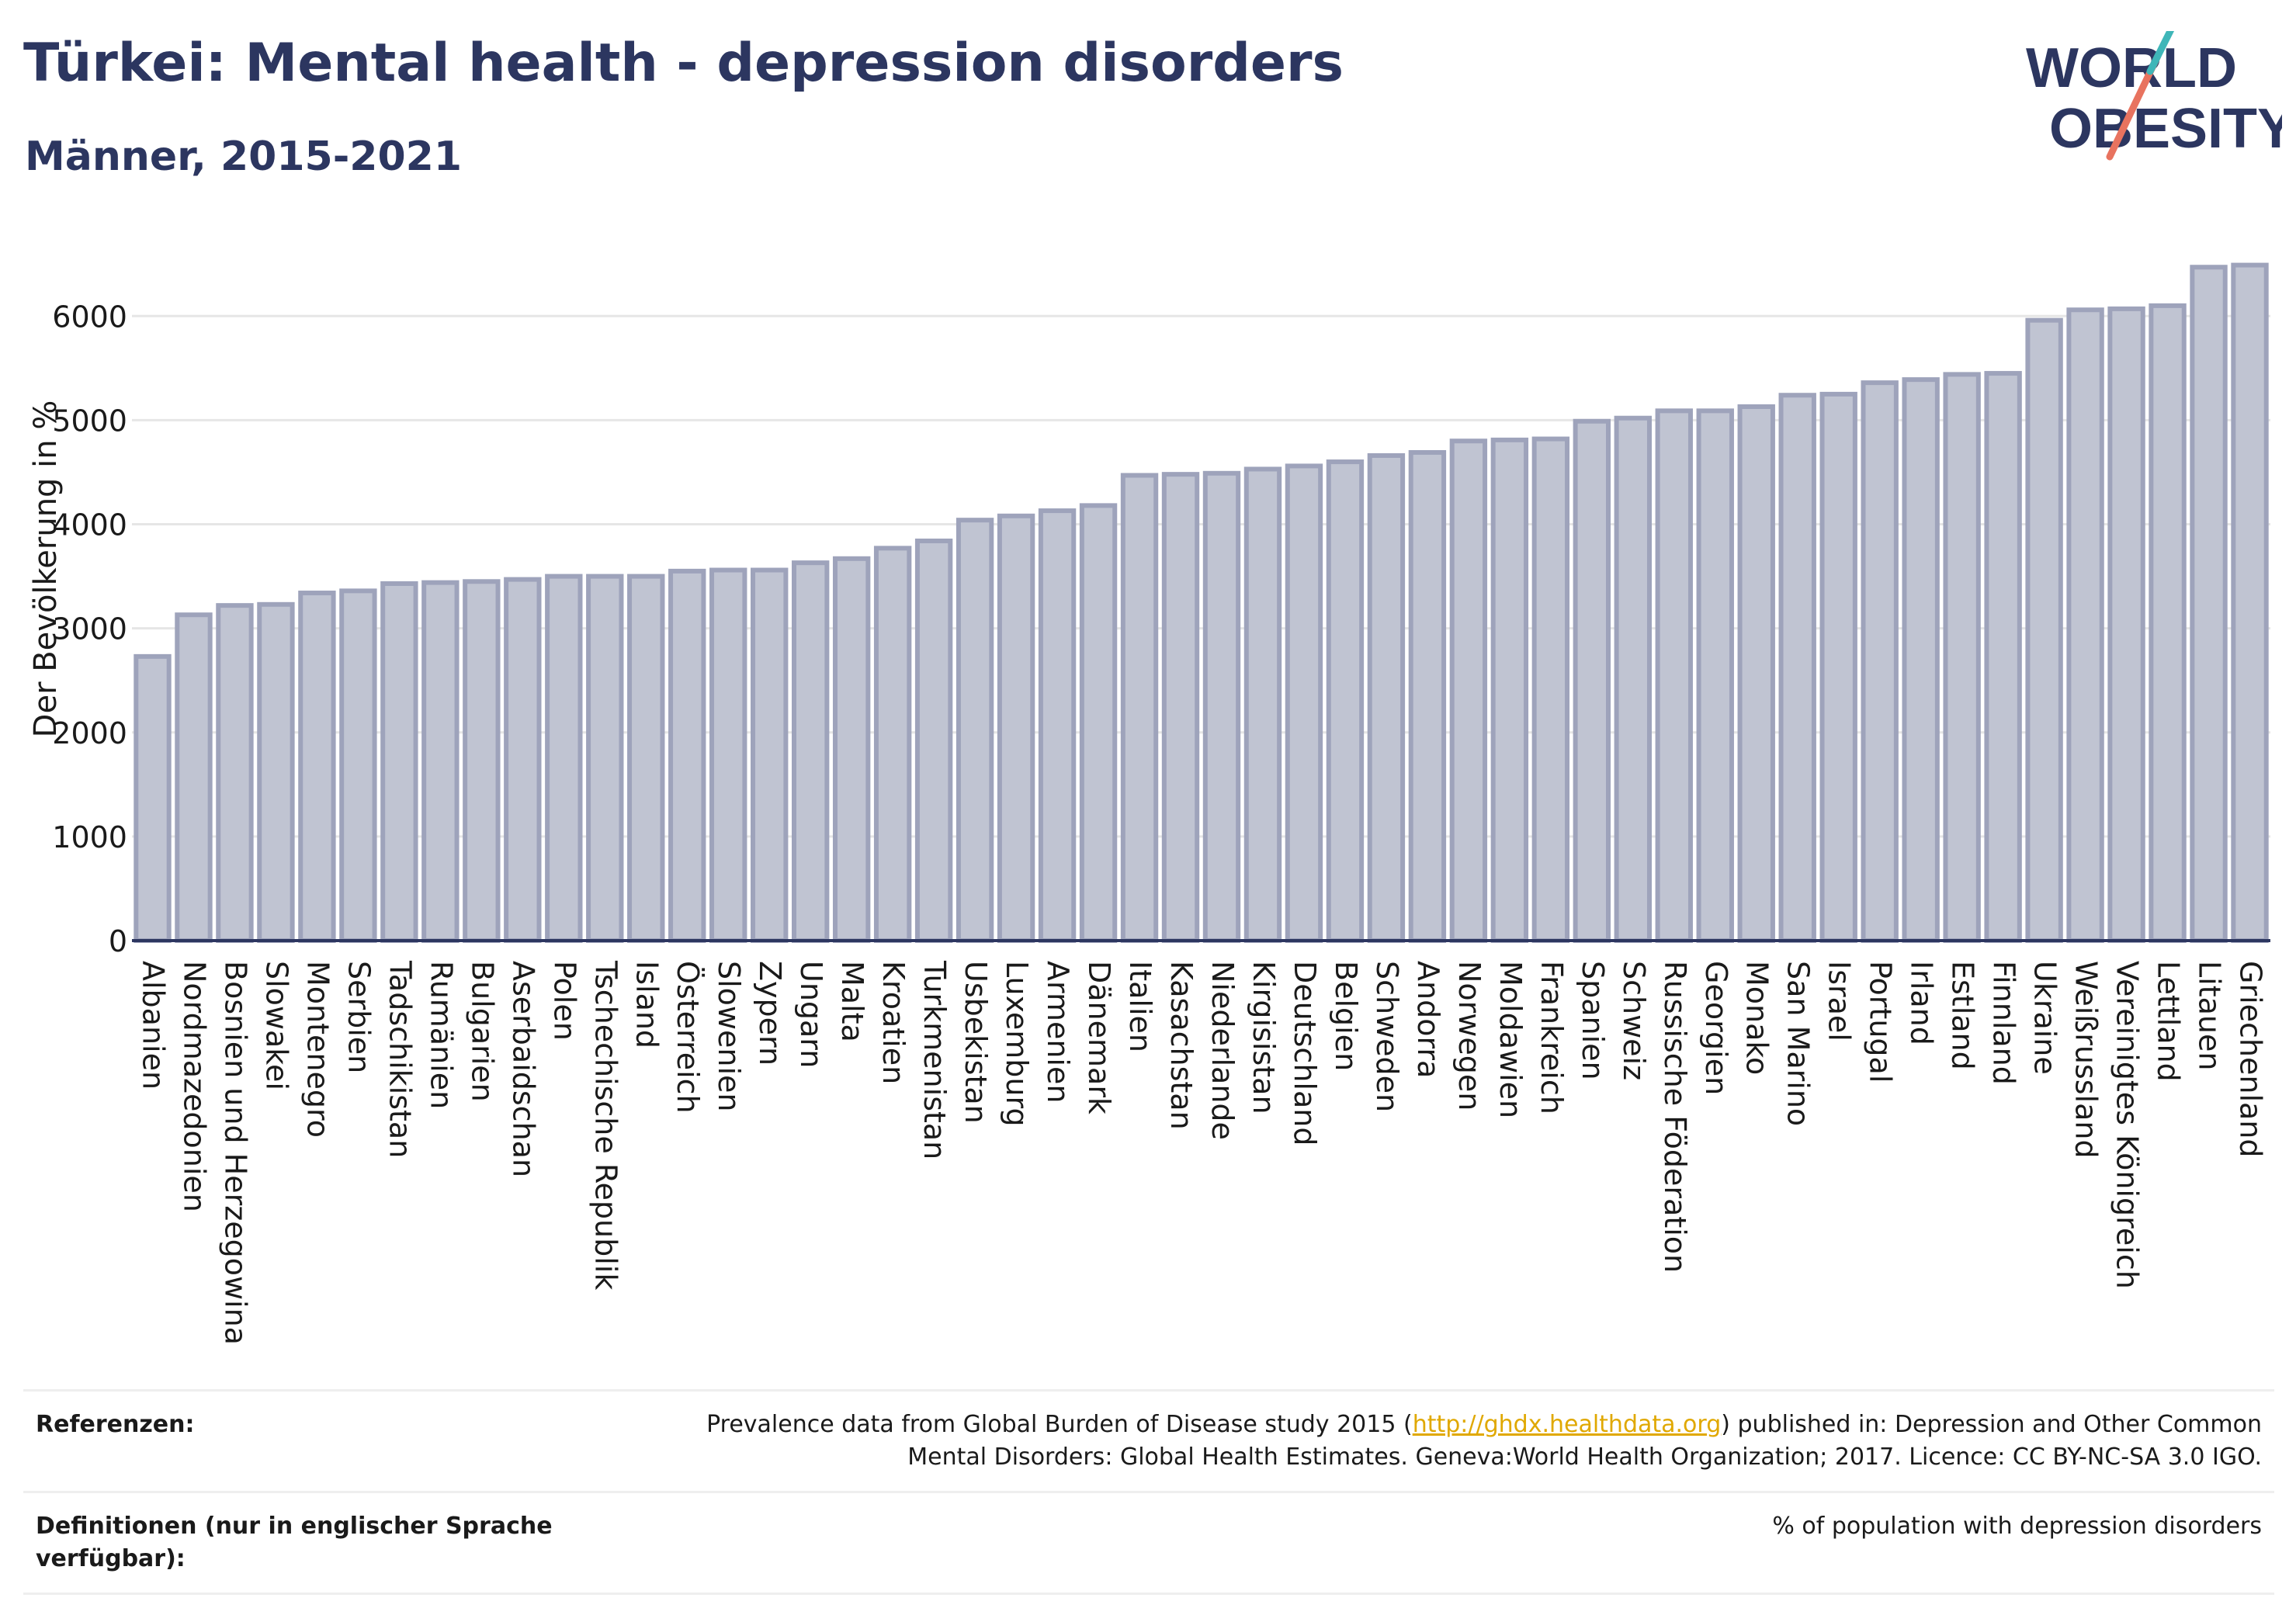 The width and height of the screenshot is (2296, 1622). I want to click on x-tick-label: Tschechische Republik, so click(605, 1125).